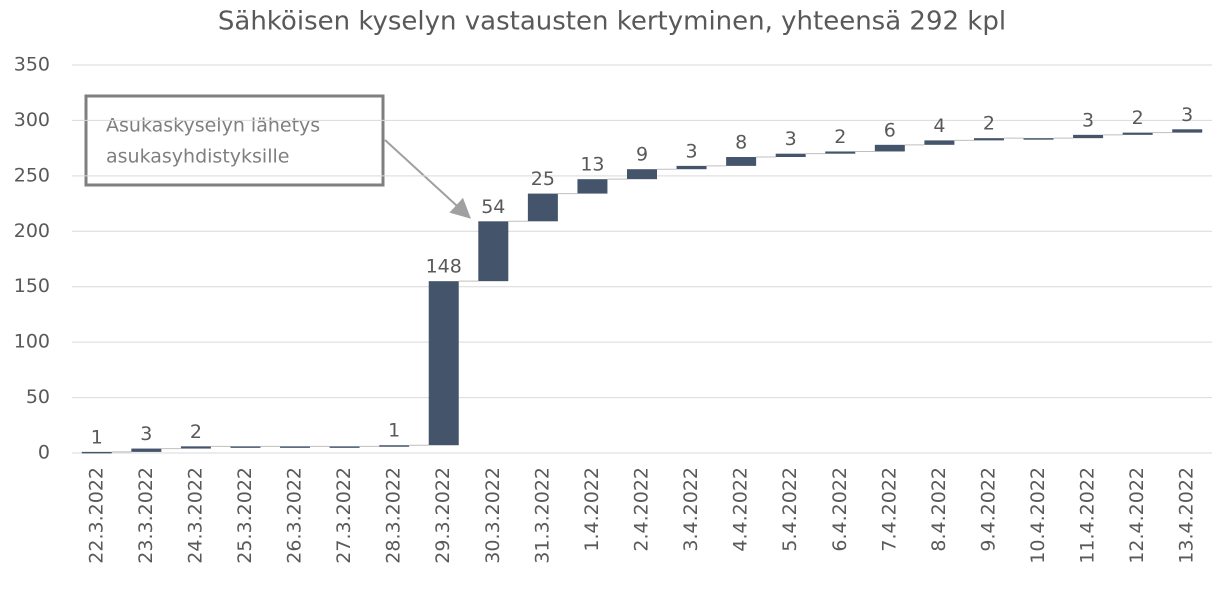 The image size is (1214, 589). What do you see at coordinates (443, 515) in the screenshot?
I see `x-tick-label: 29.3.2022` at bounding box center [443, 515].